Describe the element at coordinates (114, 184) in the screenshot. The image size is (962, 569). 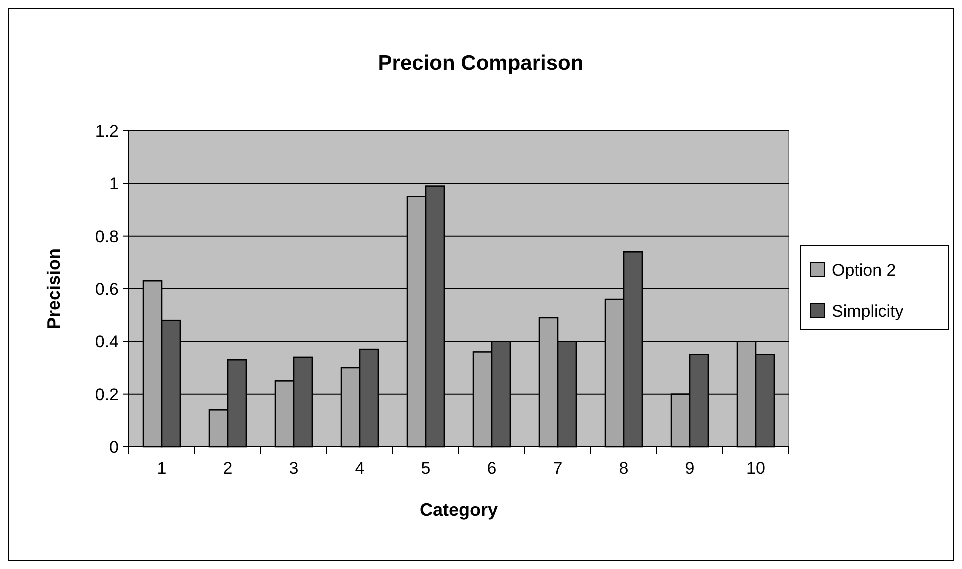
I see `y-tick-label: 1` at that location.